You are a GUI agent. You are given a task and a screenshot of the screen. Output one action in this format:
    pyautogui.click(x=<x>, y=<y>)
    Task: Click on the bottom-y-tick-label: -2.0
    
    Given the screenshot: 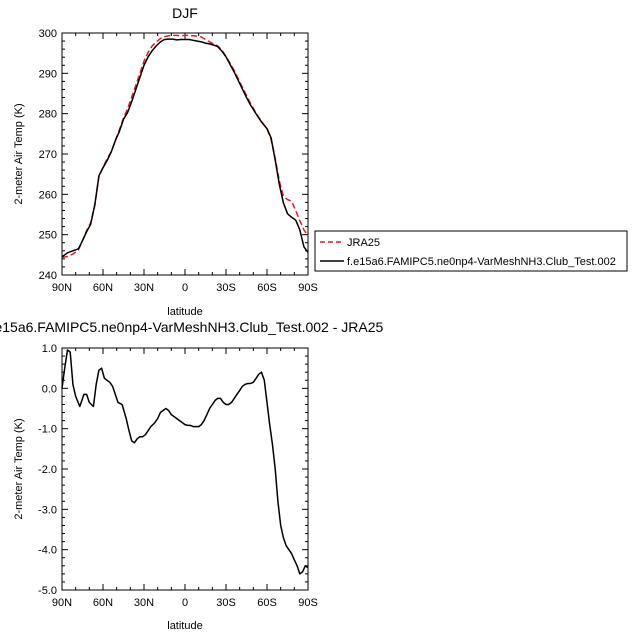 What is the action you would take?
    pyautogui.click(x=47, y=470)
    